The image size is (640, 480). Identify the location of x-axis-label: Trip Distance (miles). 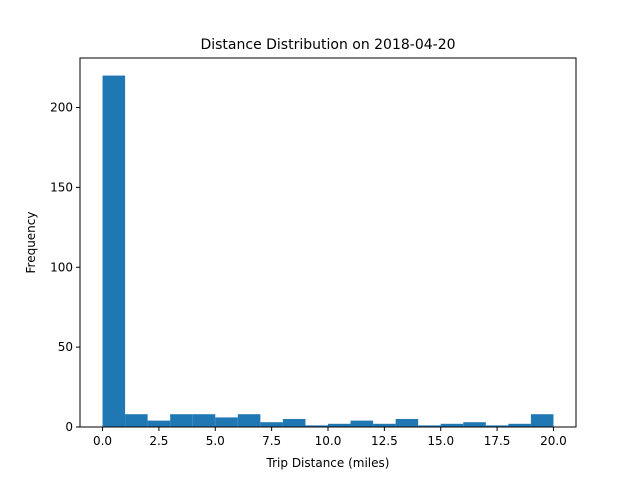
(328, 463).